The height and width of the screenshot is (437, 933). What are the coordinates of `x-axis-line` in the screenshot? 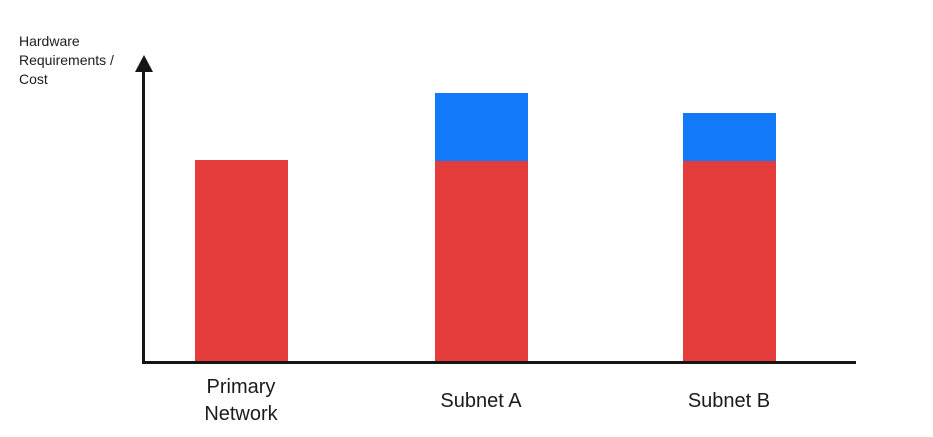 It's located at (499, 362).